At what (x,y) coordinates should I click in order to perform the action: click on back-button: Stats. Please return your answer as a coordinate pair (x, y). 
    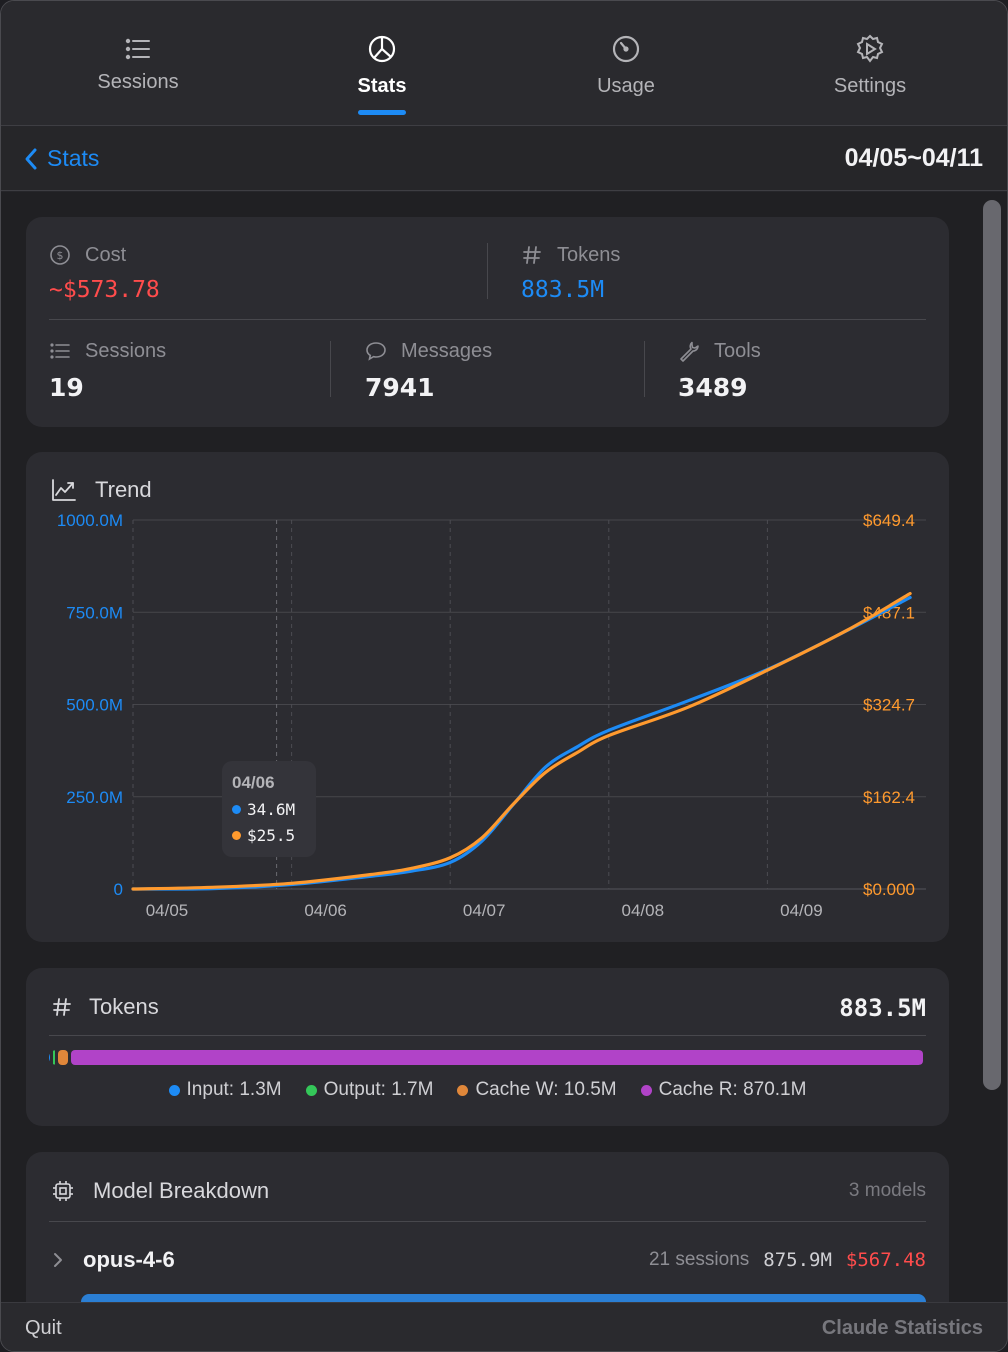
    Looking at the image, I should click on (61, 158).